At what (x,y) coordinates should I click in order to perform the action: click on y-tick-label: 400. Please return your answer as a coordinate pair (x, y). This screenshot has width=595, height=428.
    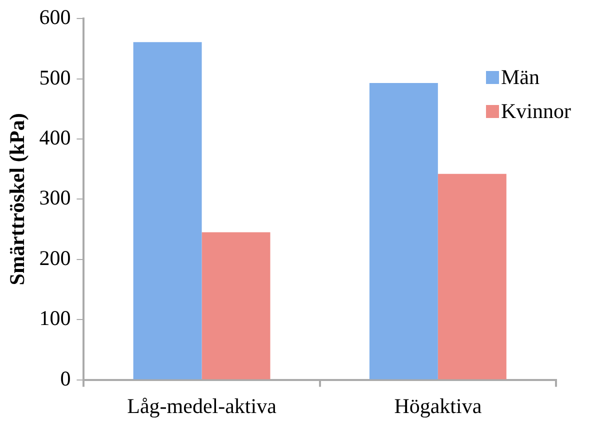
    Looking at the image, I should click on (55, 138).